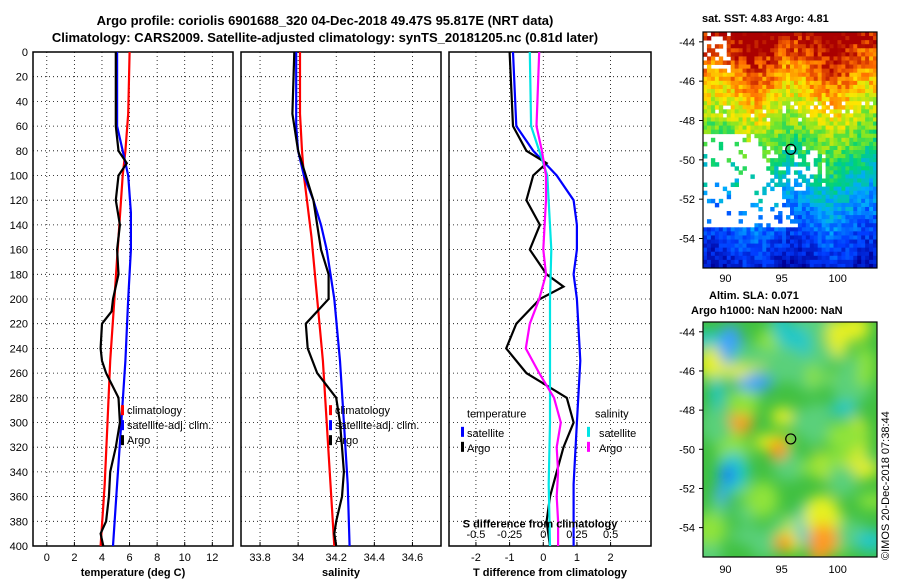 This screenshot has width=900, height=580. Describe the element at coordinates (546, 299) in the screenshot. I see `series-line-temperature-satellite` at that location.